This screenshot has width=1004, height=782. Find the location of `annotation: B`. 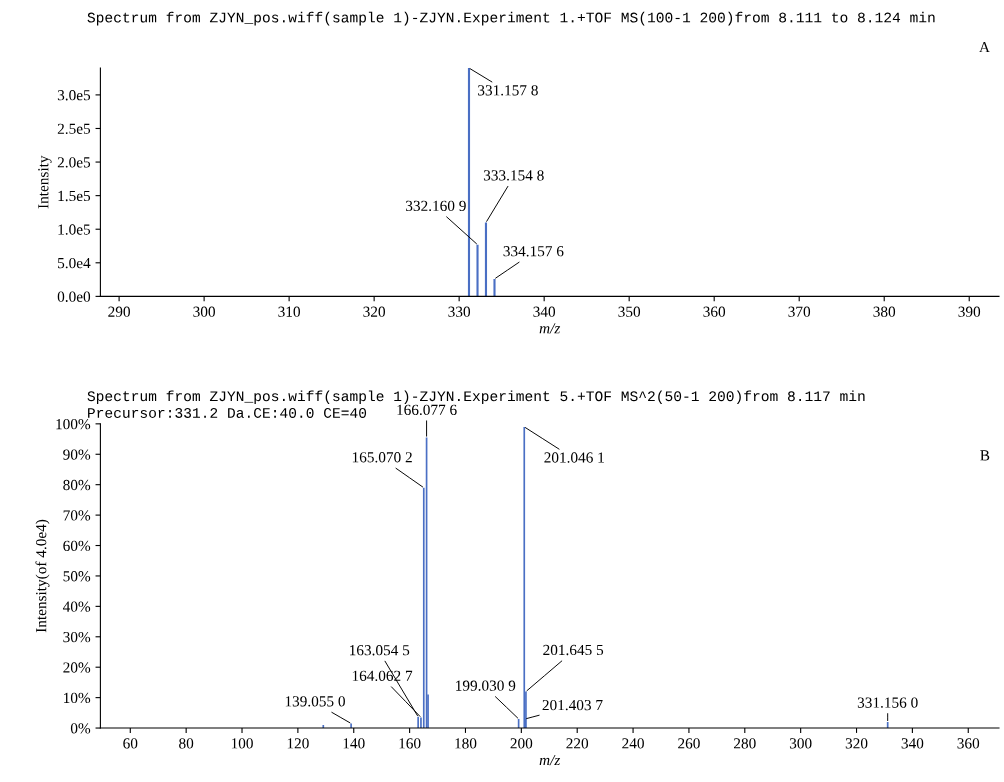

annotation: B is located at coordinates (985, 455).